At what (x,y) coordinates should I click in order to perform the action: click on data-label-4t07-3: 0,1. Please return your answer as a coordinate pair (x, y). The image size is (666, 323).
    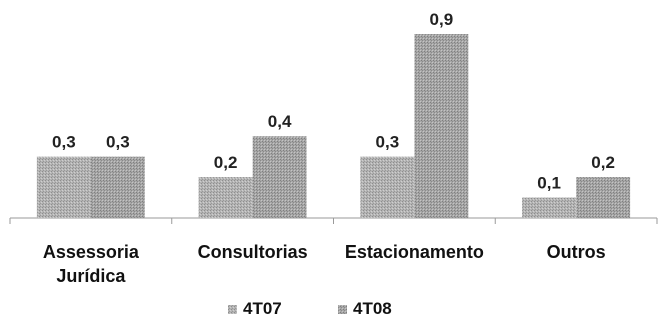
    Looking at the image, I should click on (549, 183).